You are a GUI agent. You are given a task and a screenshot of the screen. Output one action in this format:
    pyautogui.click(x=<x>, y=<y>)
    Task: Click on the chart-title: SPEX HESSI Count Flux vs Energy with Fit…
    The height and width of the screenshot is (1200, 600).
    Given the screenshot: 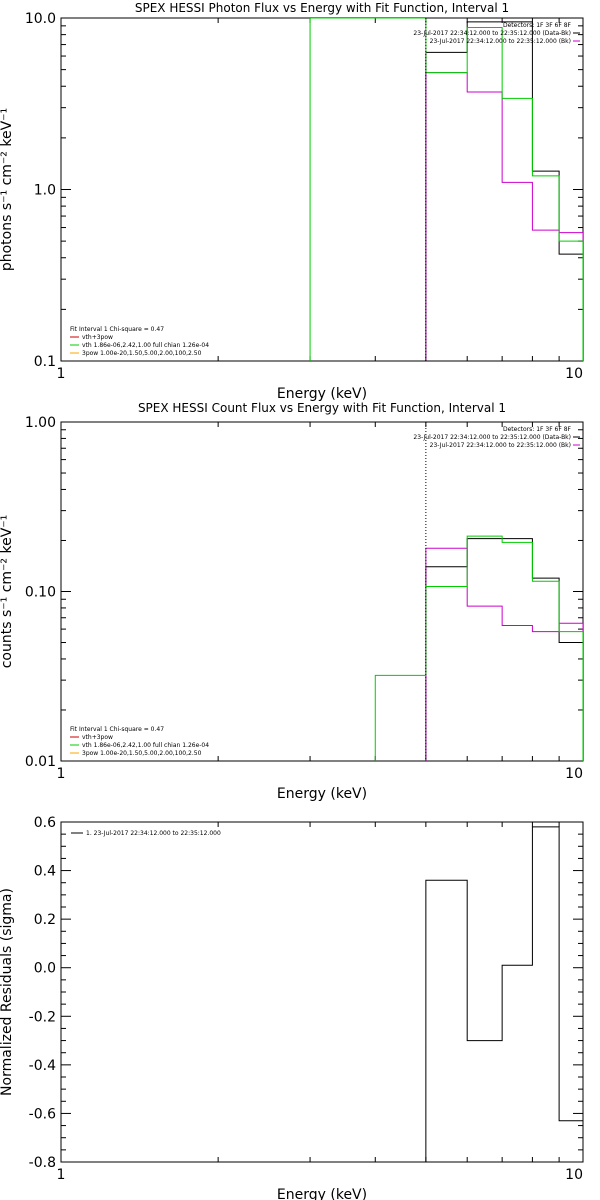 What is the action you would take?
    pyautogui.click(x=322, y=408)
    